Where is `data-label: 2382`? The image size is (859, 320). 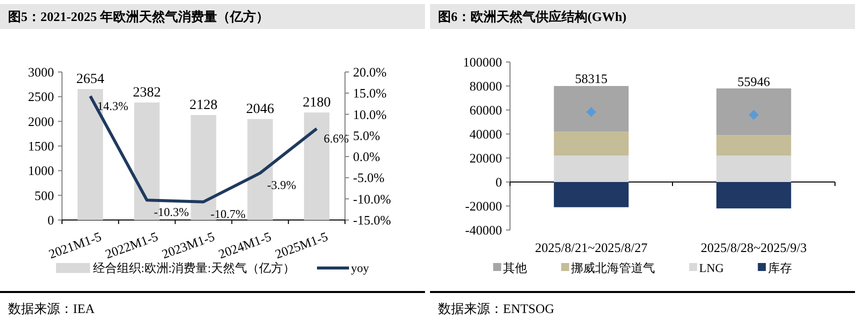
data-label: 2382 is located at coordinates (146, 92).